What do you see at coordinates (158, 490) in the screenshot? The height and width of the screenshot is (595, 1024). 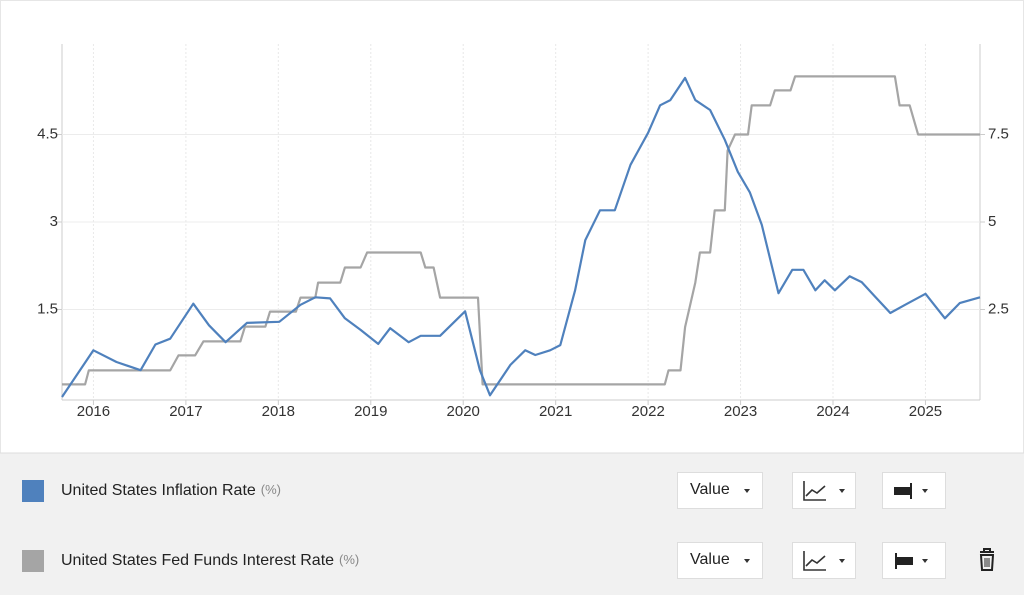 I see `series-name: United States Inflation Rate` at bounding box center [158, 490].